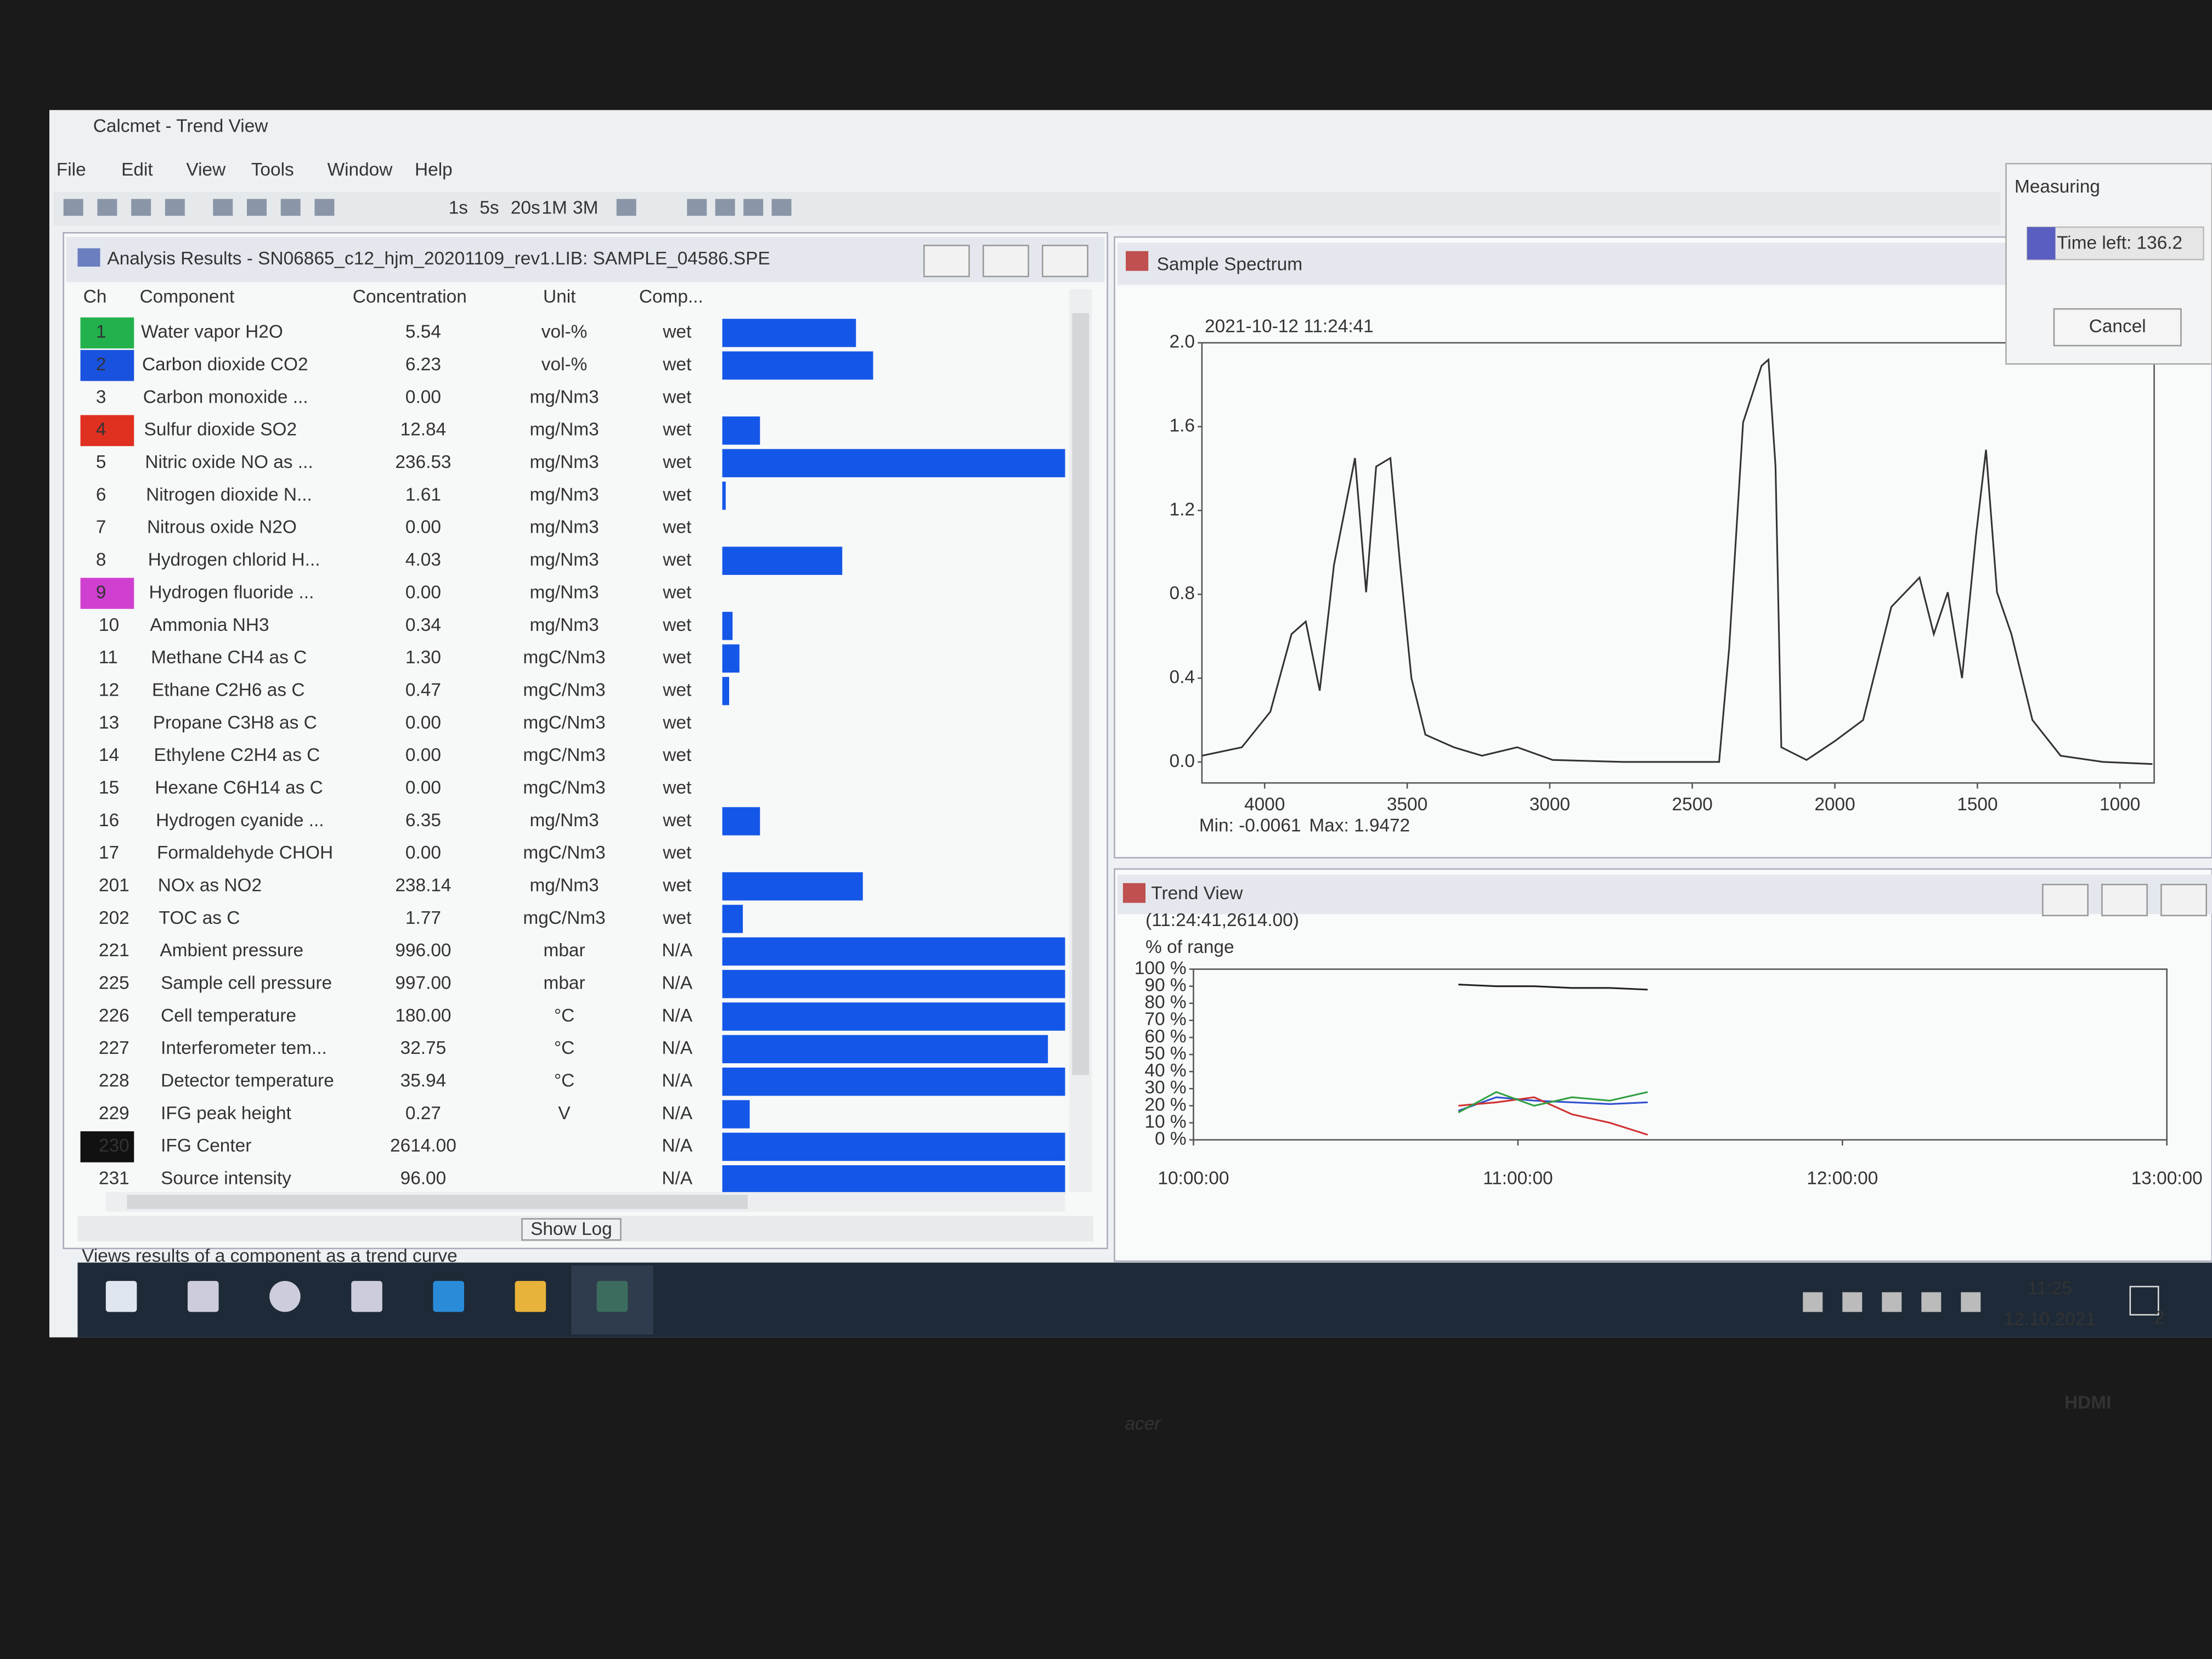  What do you see at coordinates (361, 170) in the screenshot?
I see `menu-item: Window` at bounding box center [361, 170].